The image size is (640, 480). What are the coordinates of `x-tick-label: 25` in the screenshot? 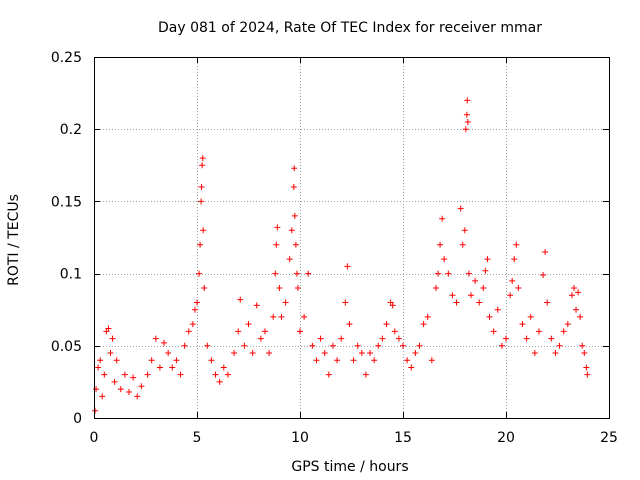 It's located at (609, 438).